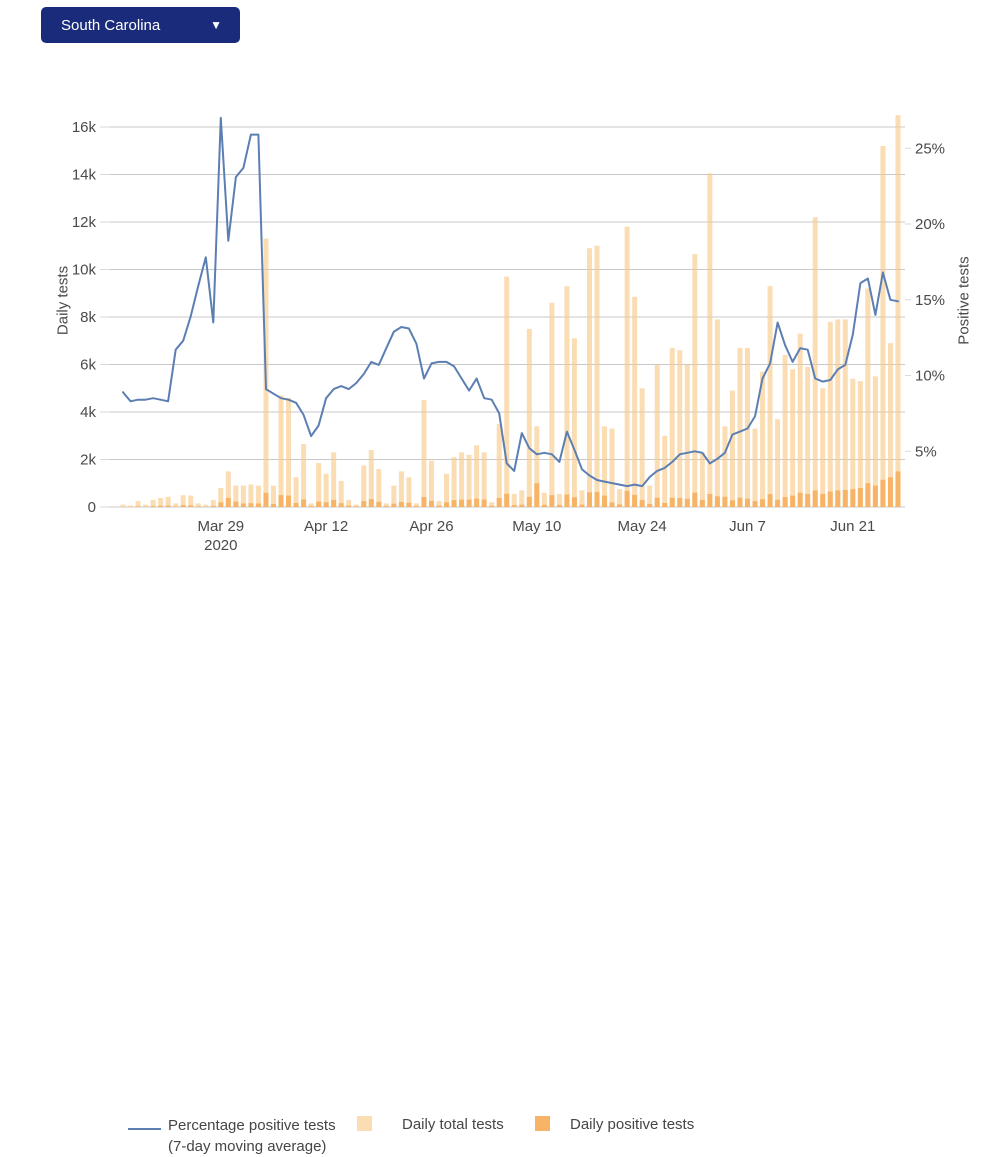 The image size is (1000, 1157). Describe the element at coordinates (453, 1124) in the screenshot. I see `total-tests-label: Daily total tests` at that location.